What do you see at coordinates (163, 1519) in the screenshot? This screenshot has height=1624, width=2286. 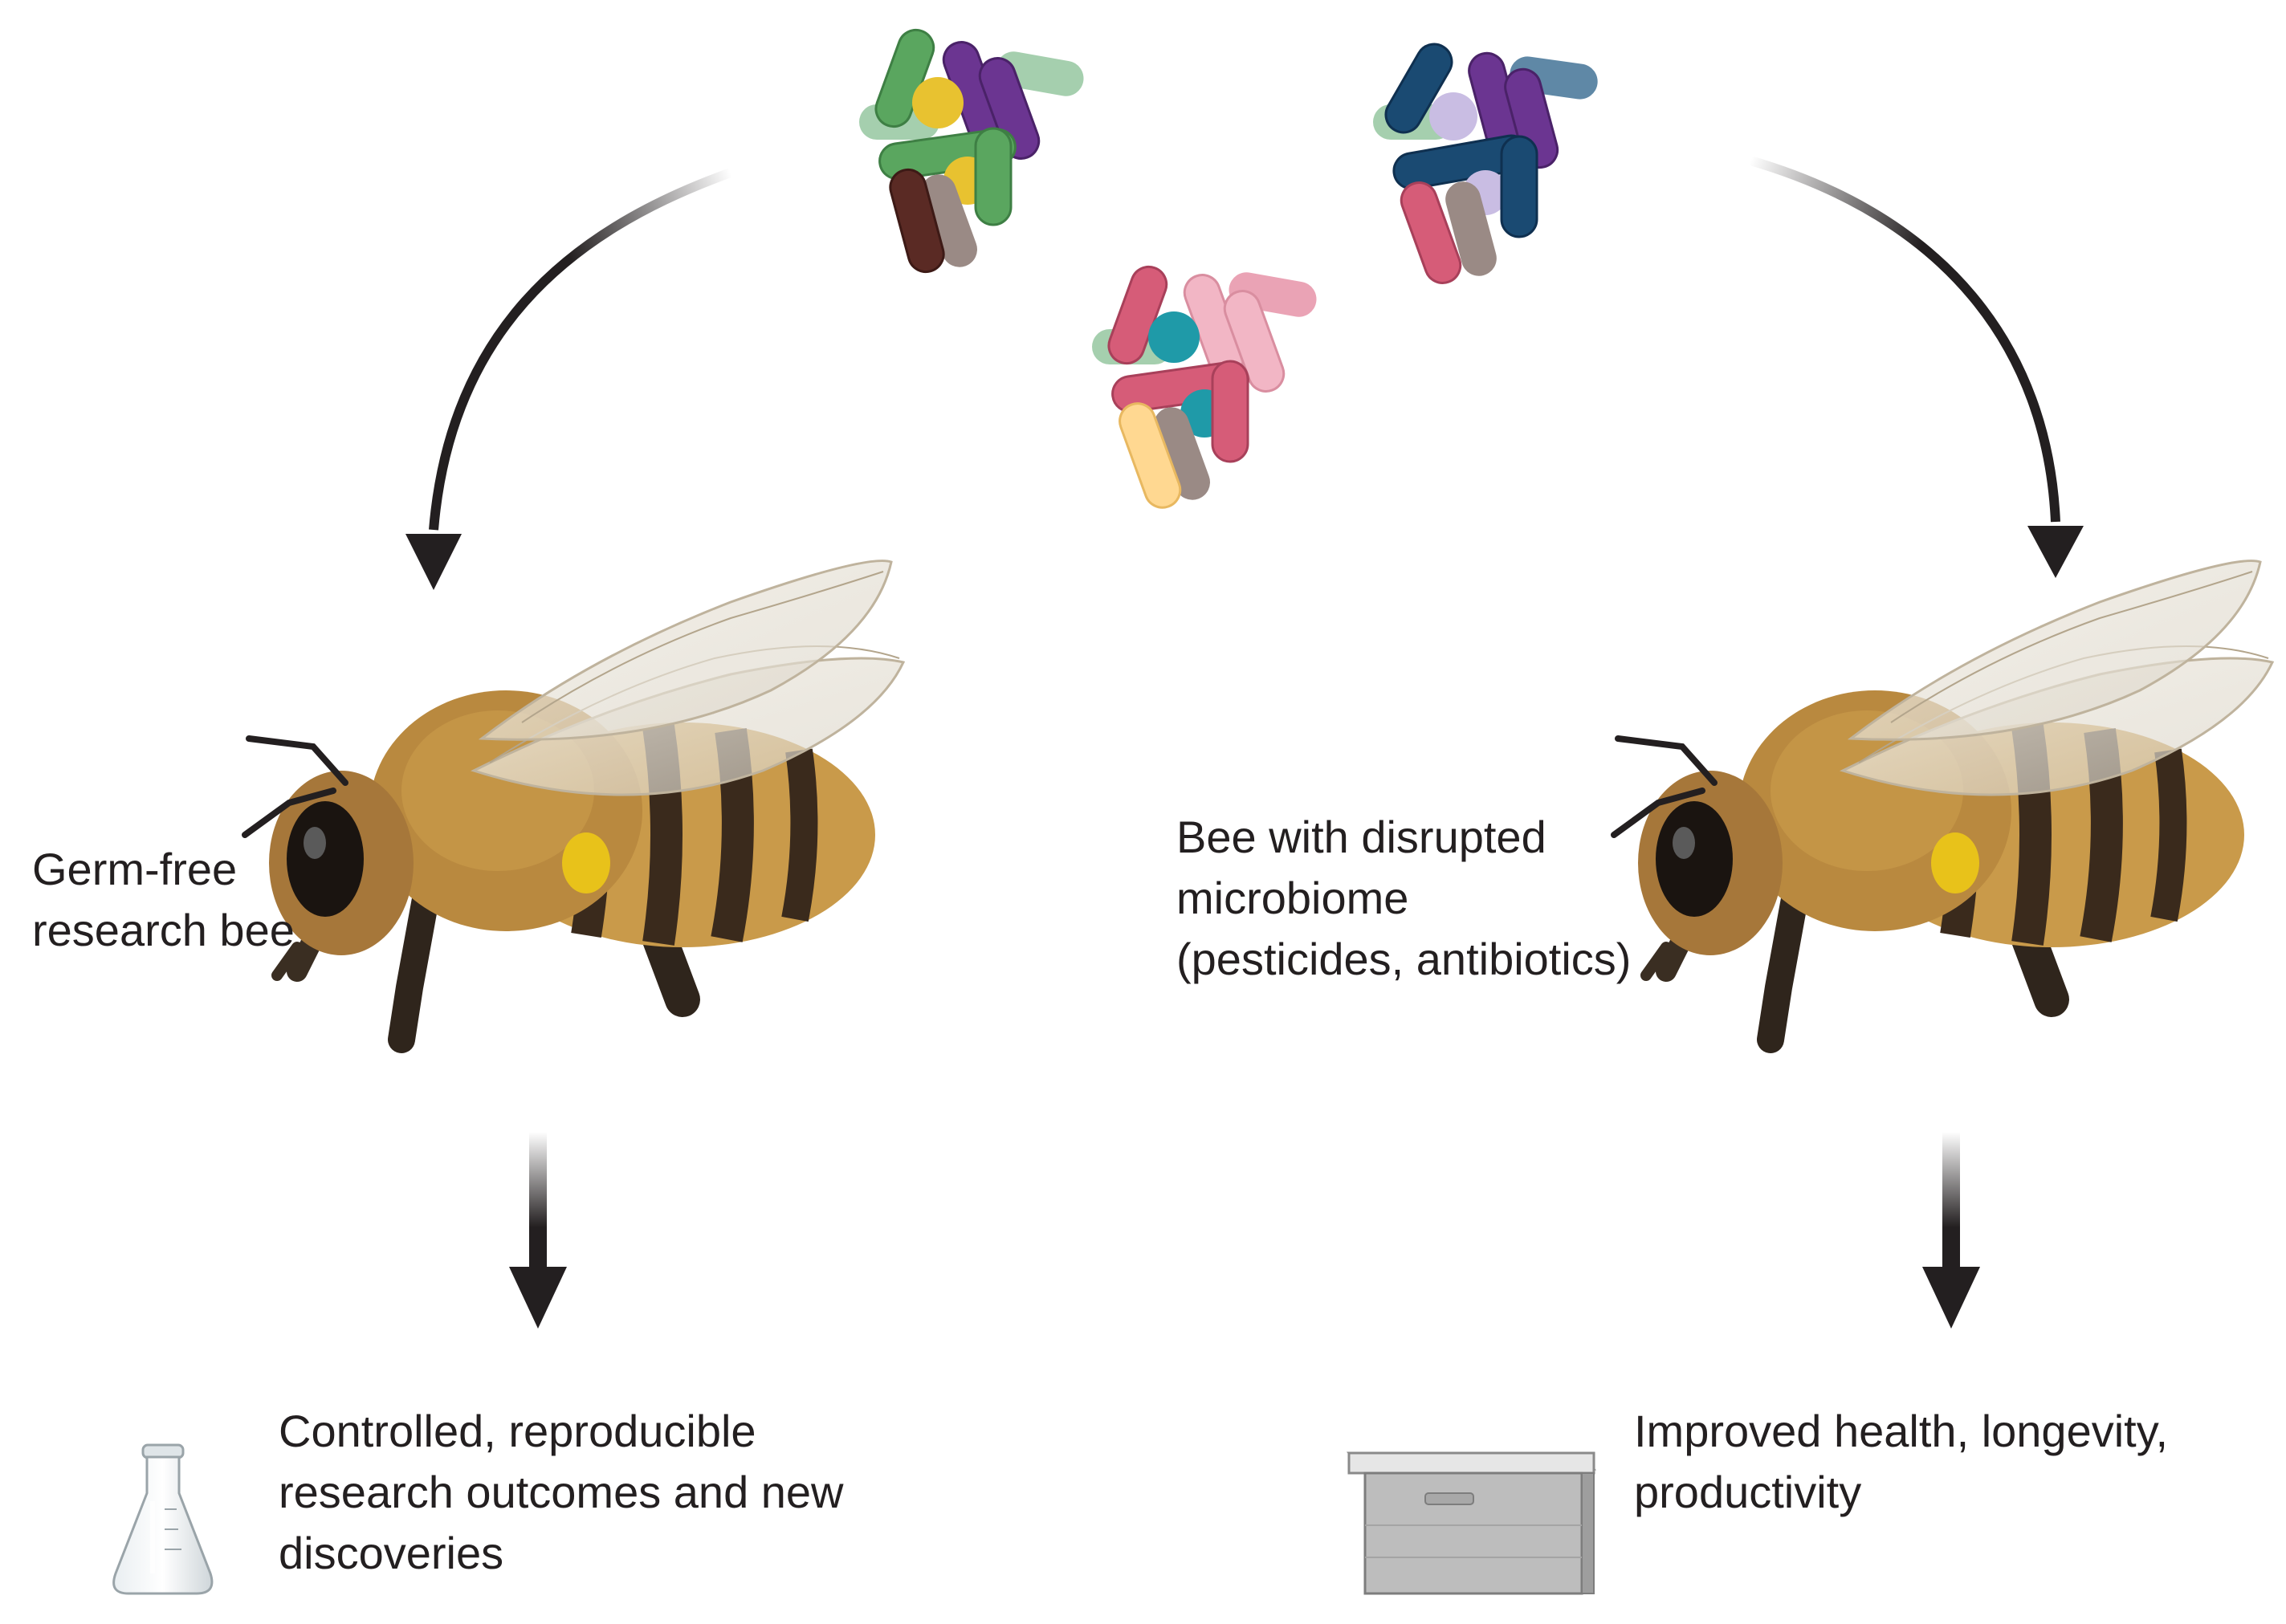 I see `flask-icon` at bounding box center [163, 1519].